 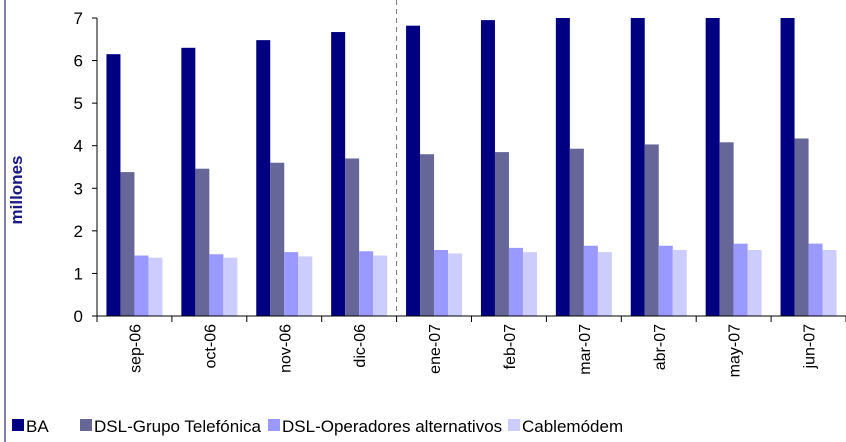 What do you see at coordinates (16, 190) in the screenshot?
I see `y-axis-label: millones` at bounding box center [16, 190].